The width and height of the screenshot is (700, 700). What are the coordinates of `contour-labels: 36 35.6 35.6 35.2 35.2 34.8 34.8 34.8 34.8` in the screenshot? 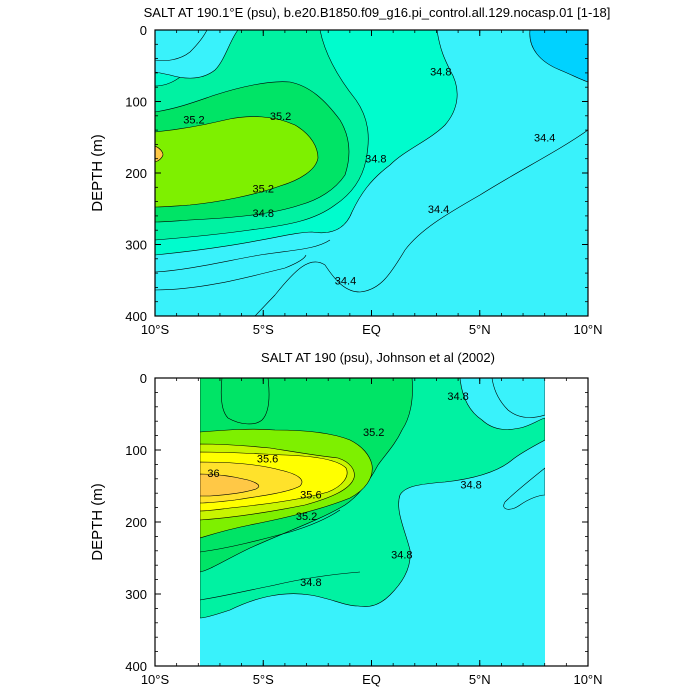 It's located at (344, 490).